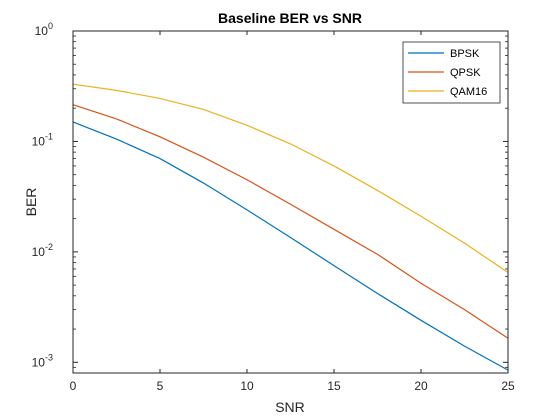 The height and width of the screenshot is (420, 560). What do you see at coordinates (465, 54) in the screenshot?
I see `legend-label-bpsk: BPSK` at bounding box center [465, 54].